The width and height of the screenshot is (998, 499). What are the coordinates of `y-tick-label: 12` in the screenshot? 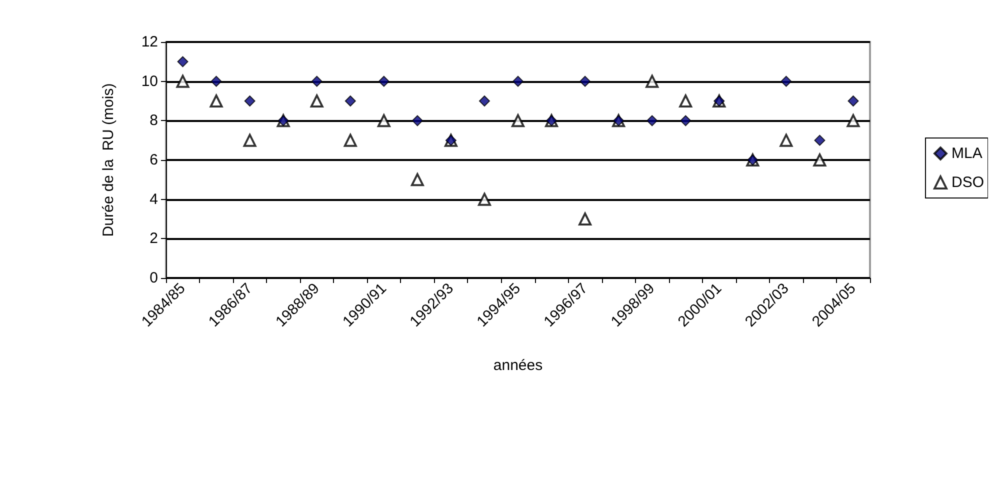 It's located at (149, 42).